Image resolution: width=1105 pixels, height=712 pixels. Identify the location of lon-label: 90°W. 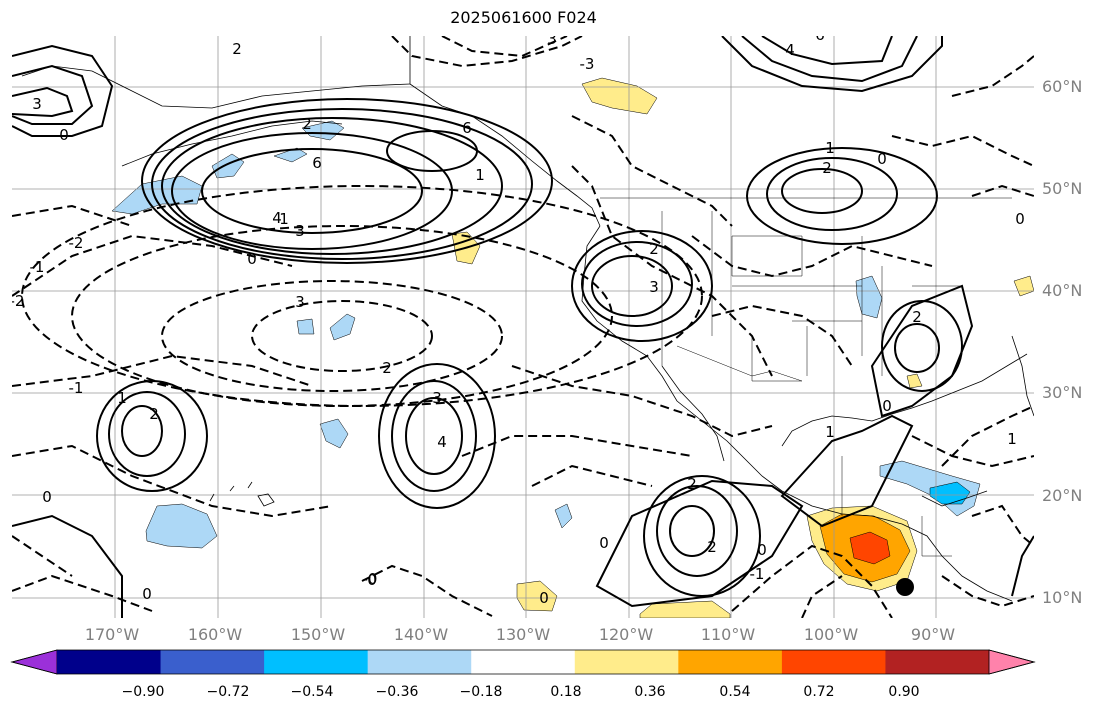
(933, 634).